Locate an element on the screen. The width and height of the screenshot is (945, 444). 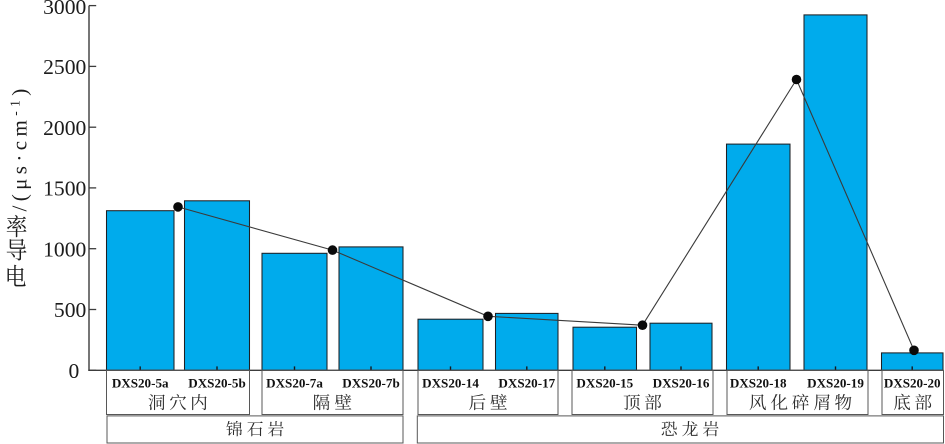
svg-text: DXS20-19 is located at coordinates (835, 383).